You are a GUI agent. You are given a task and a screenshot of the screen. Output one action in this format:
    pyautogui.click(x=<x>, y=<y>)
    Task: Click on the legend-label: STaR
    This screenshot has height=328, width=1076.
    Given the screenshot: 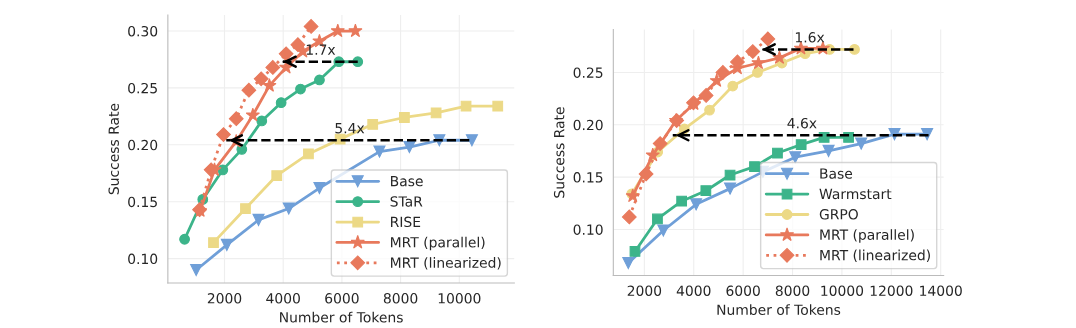 What is the action you would take?
    pyautogui.click(x=406, y=201)
    